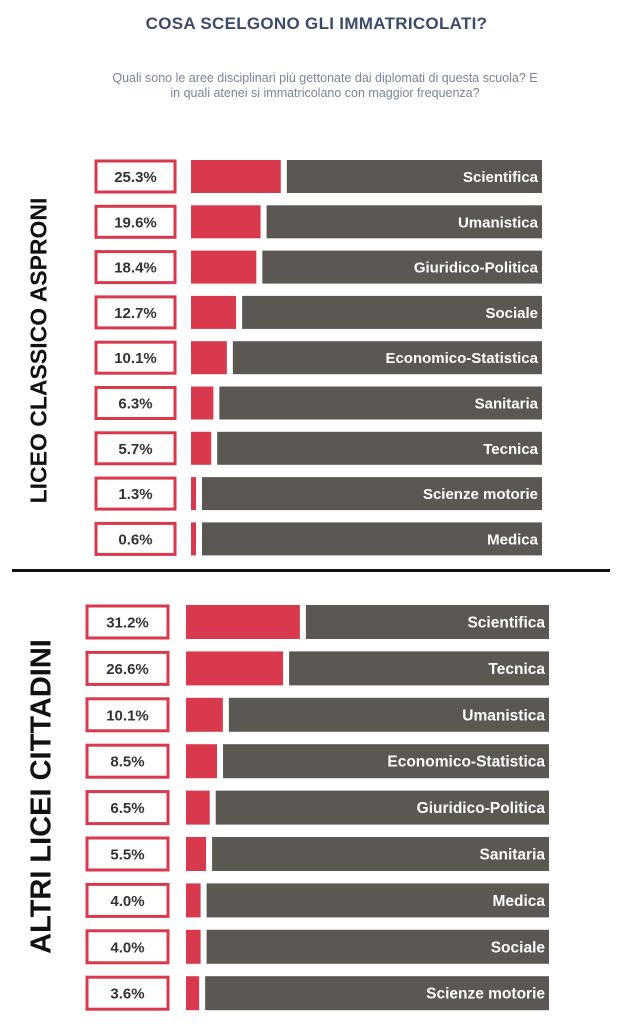 This screenshot has height=1024, width=633. I want to click on s1-row-9-category-label: Medica, so click(513, 539).